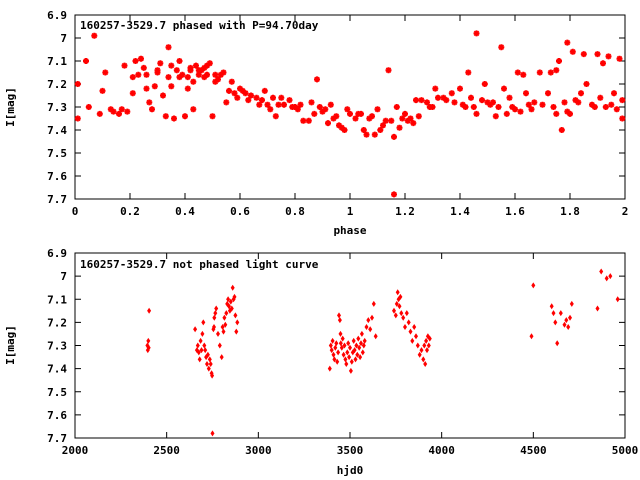 Image resolution: width=640 pixels, height=480 pixels. I want to click on y-tick-label: 7.3, so click(57, 346).